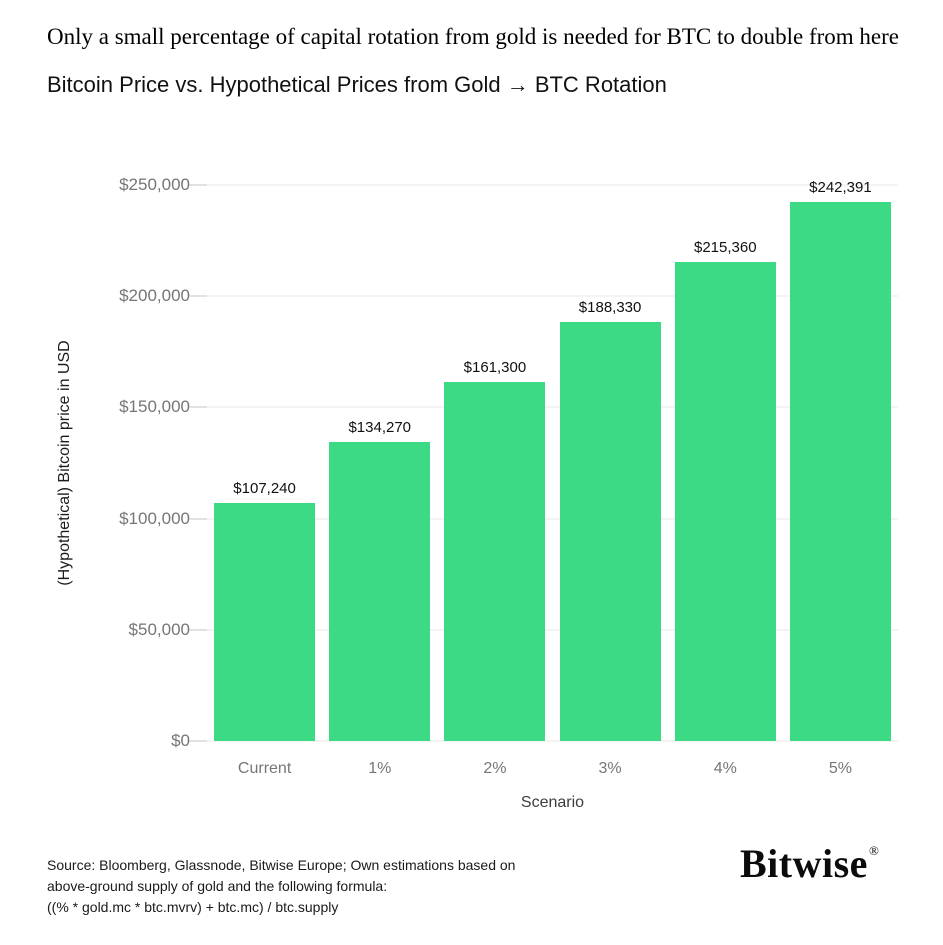 Image resolution: width=943 pixels, height=945 pixels. What do you see at coordinates (840, 187) in the screenshot?
I see `bar-value-label: $242,391` at bounding box center [840, 187].